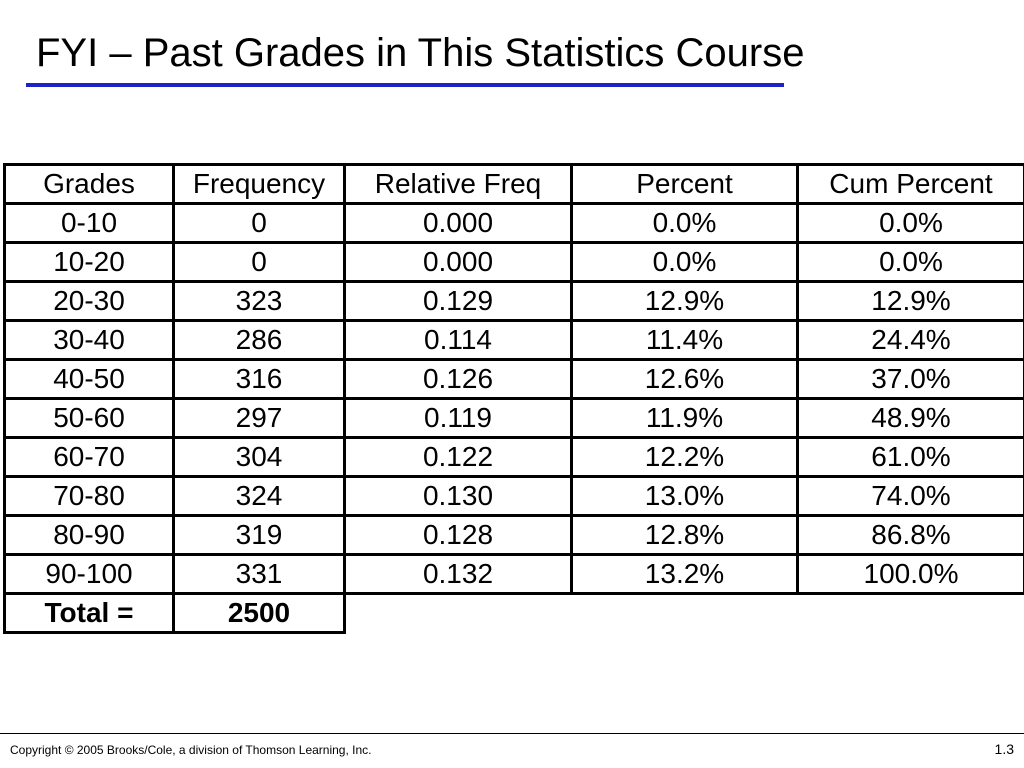 This screenshot has height=768, width=1024. Describe the element at coordinates (910, 184) in the screenshot. I see `header-cum-percent: Cum Percent` at that location.